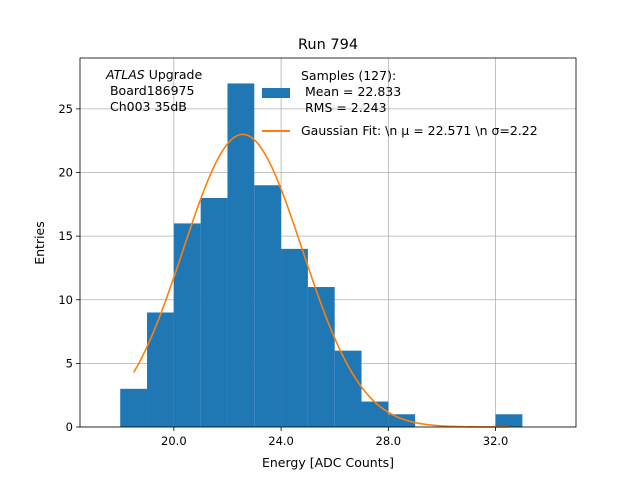 This screenshot has width=640, height=480. What do you see at coordinates (351, 91) in the screenshot?
I see `legend-histogram-line-2: Mean = 22.833` at bounding box center [351, 91].